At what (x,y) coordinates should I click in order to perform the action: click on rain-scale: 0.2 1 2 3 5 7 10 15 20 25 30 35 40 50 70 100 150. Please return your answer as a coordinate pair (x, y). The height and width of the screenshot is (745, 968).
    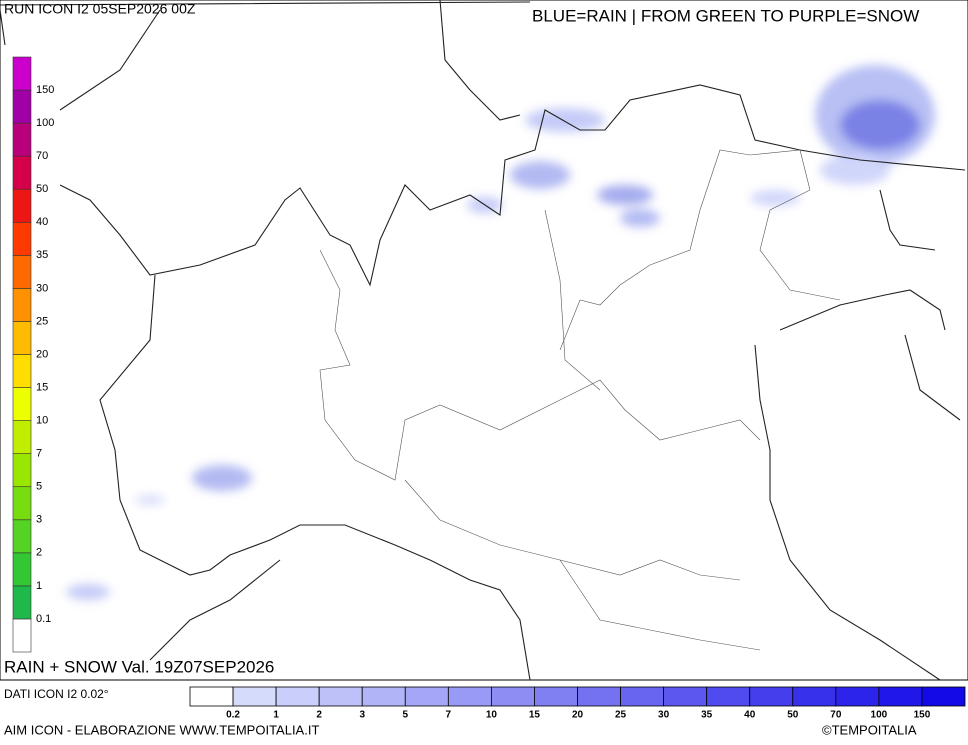
    Looking at the image, I should click on (577, 703).